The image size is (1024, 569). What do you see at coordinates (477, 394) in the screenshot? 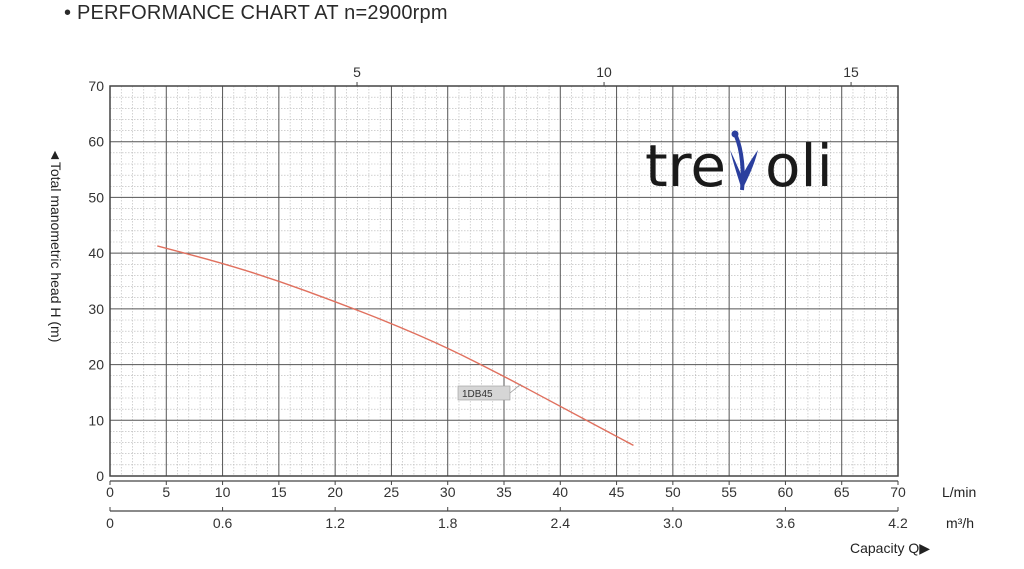
I see `series-label-text: 1DB45` at bounding box center [477, 394].